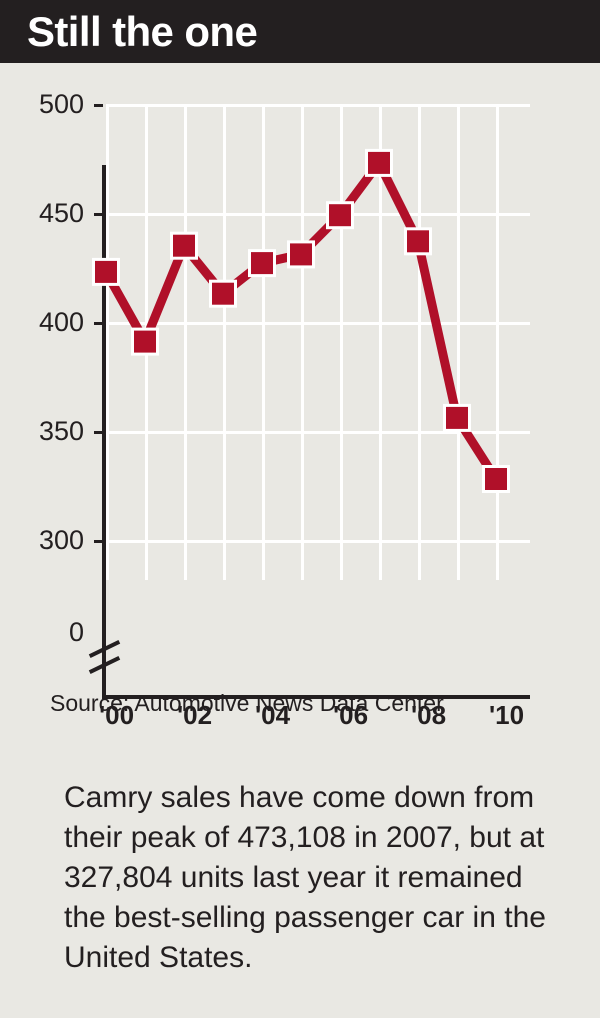 This screenshot has width=600, height=1018. I want to click on gridline-x-2003, so click(224, 342).